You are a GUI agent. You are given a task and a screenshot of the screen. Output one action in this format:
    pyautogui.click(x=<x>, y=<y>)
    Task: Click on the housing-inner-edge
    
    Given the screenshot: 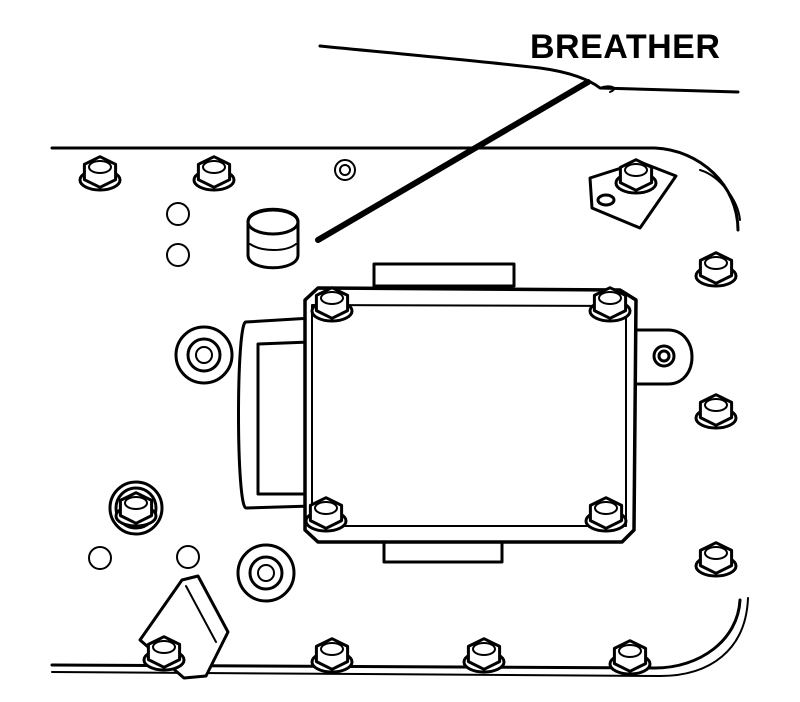 What is the action you would take?
    pyautogui.click(x=720, y=195)
    